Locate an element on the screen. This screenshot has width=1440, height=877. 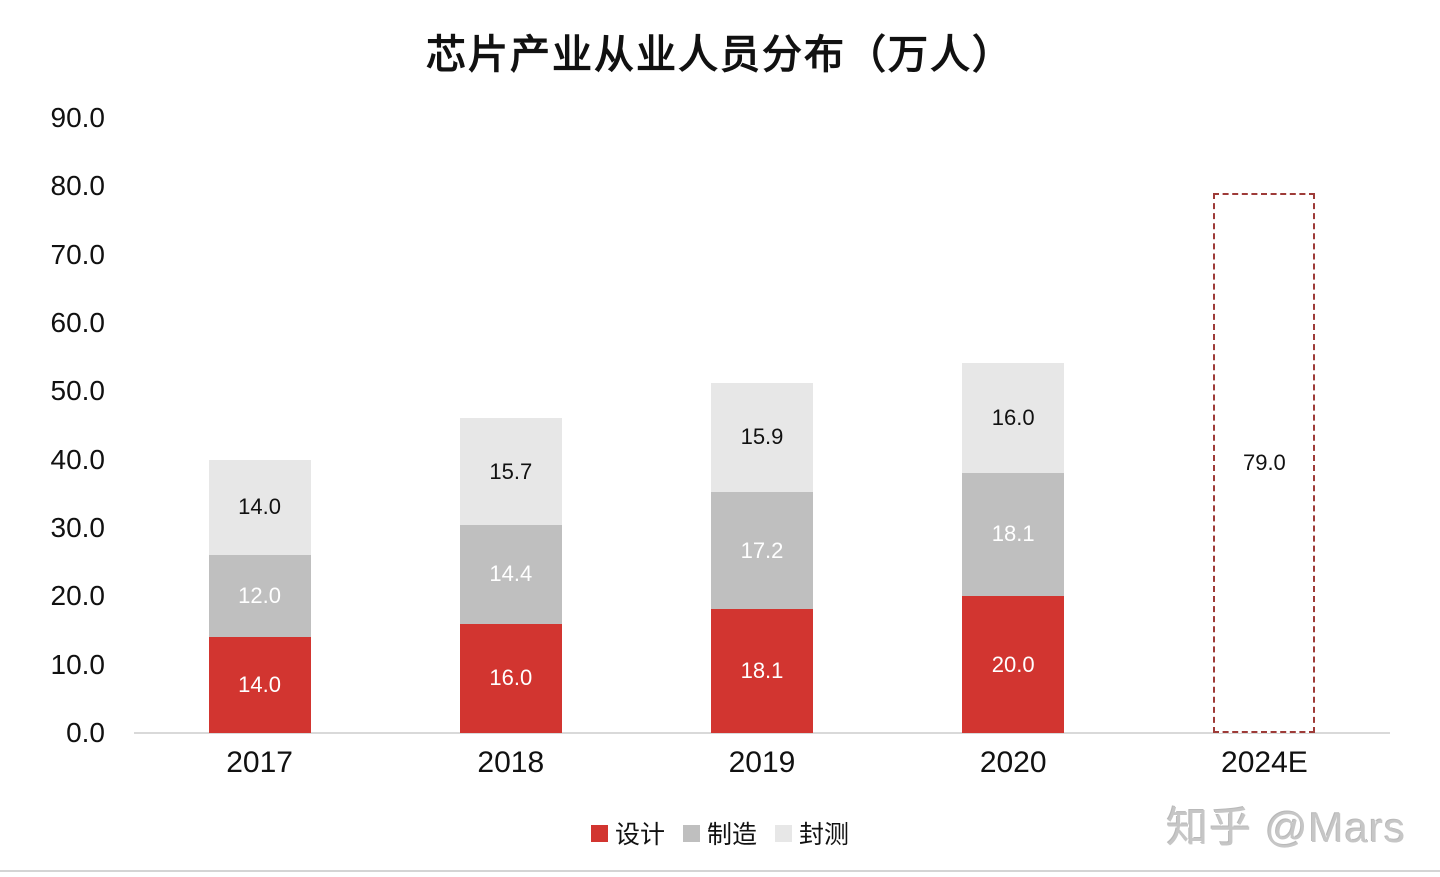
watermark: 知乎 @Mars is located at coordinates (1286, 827).